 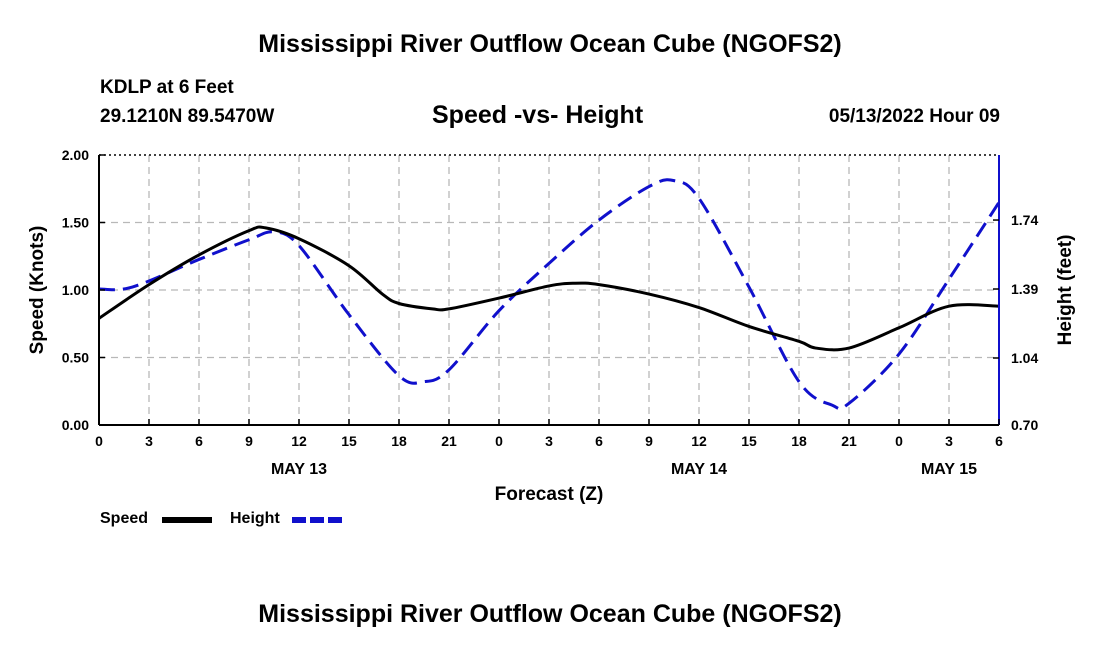 I want to click on y-tick-label-right: 1.39, so click(x=1024, y=289).